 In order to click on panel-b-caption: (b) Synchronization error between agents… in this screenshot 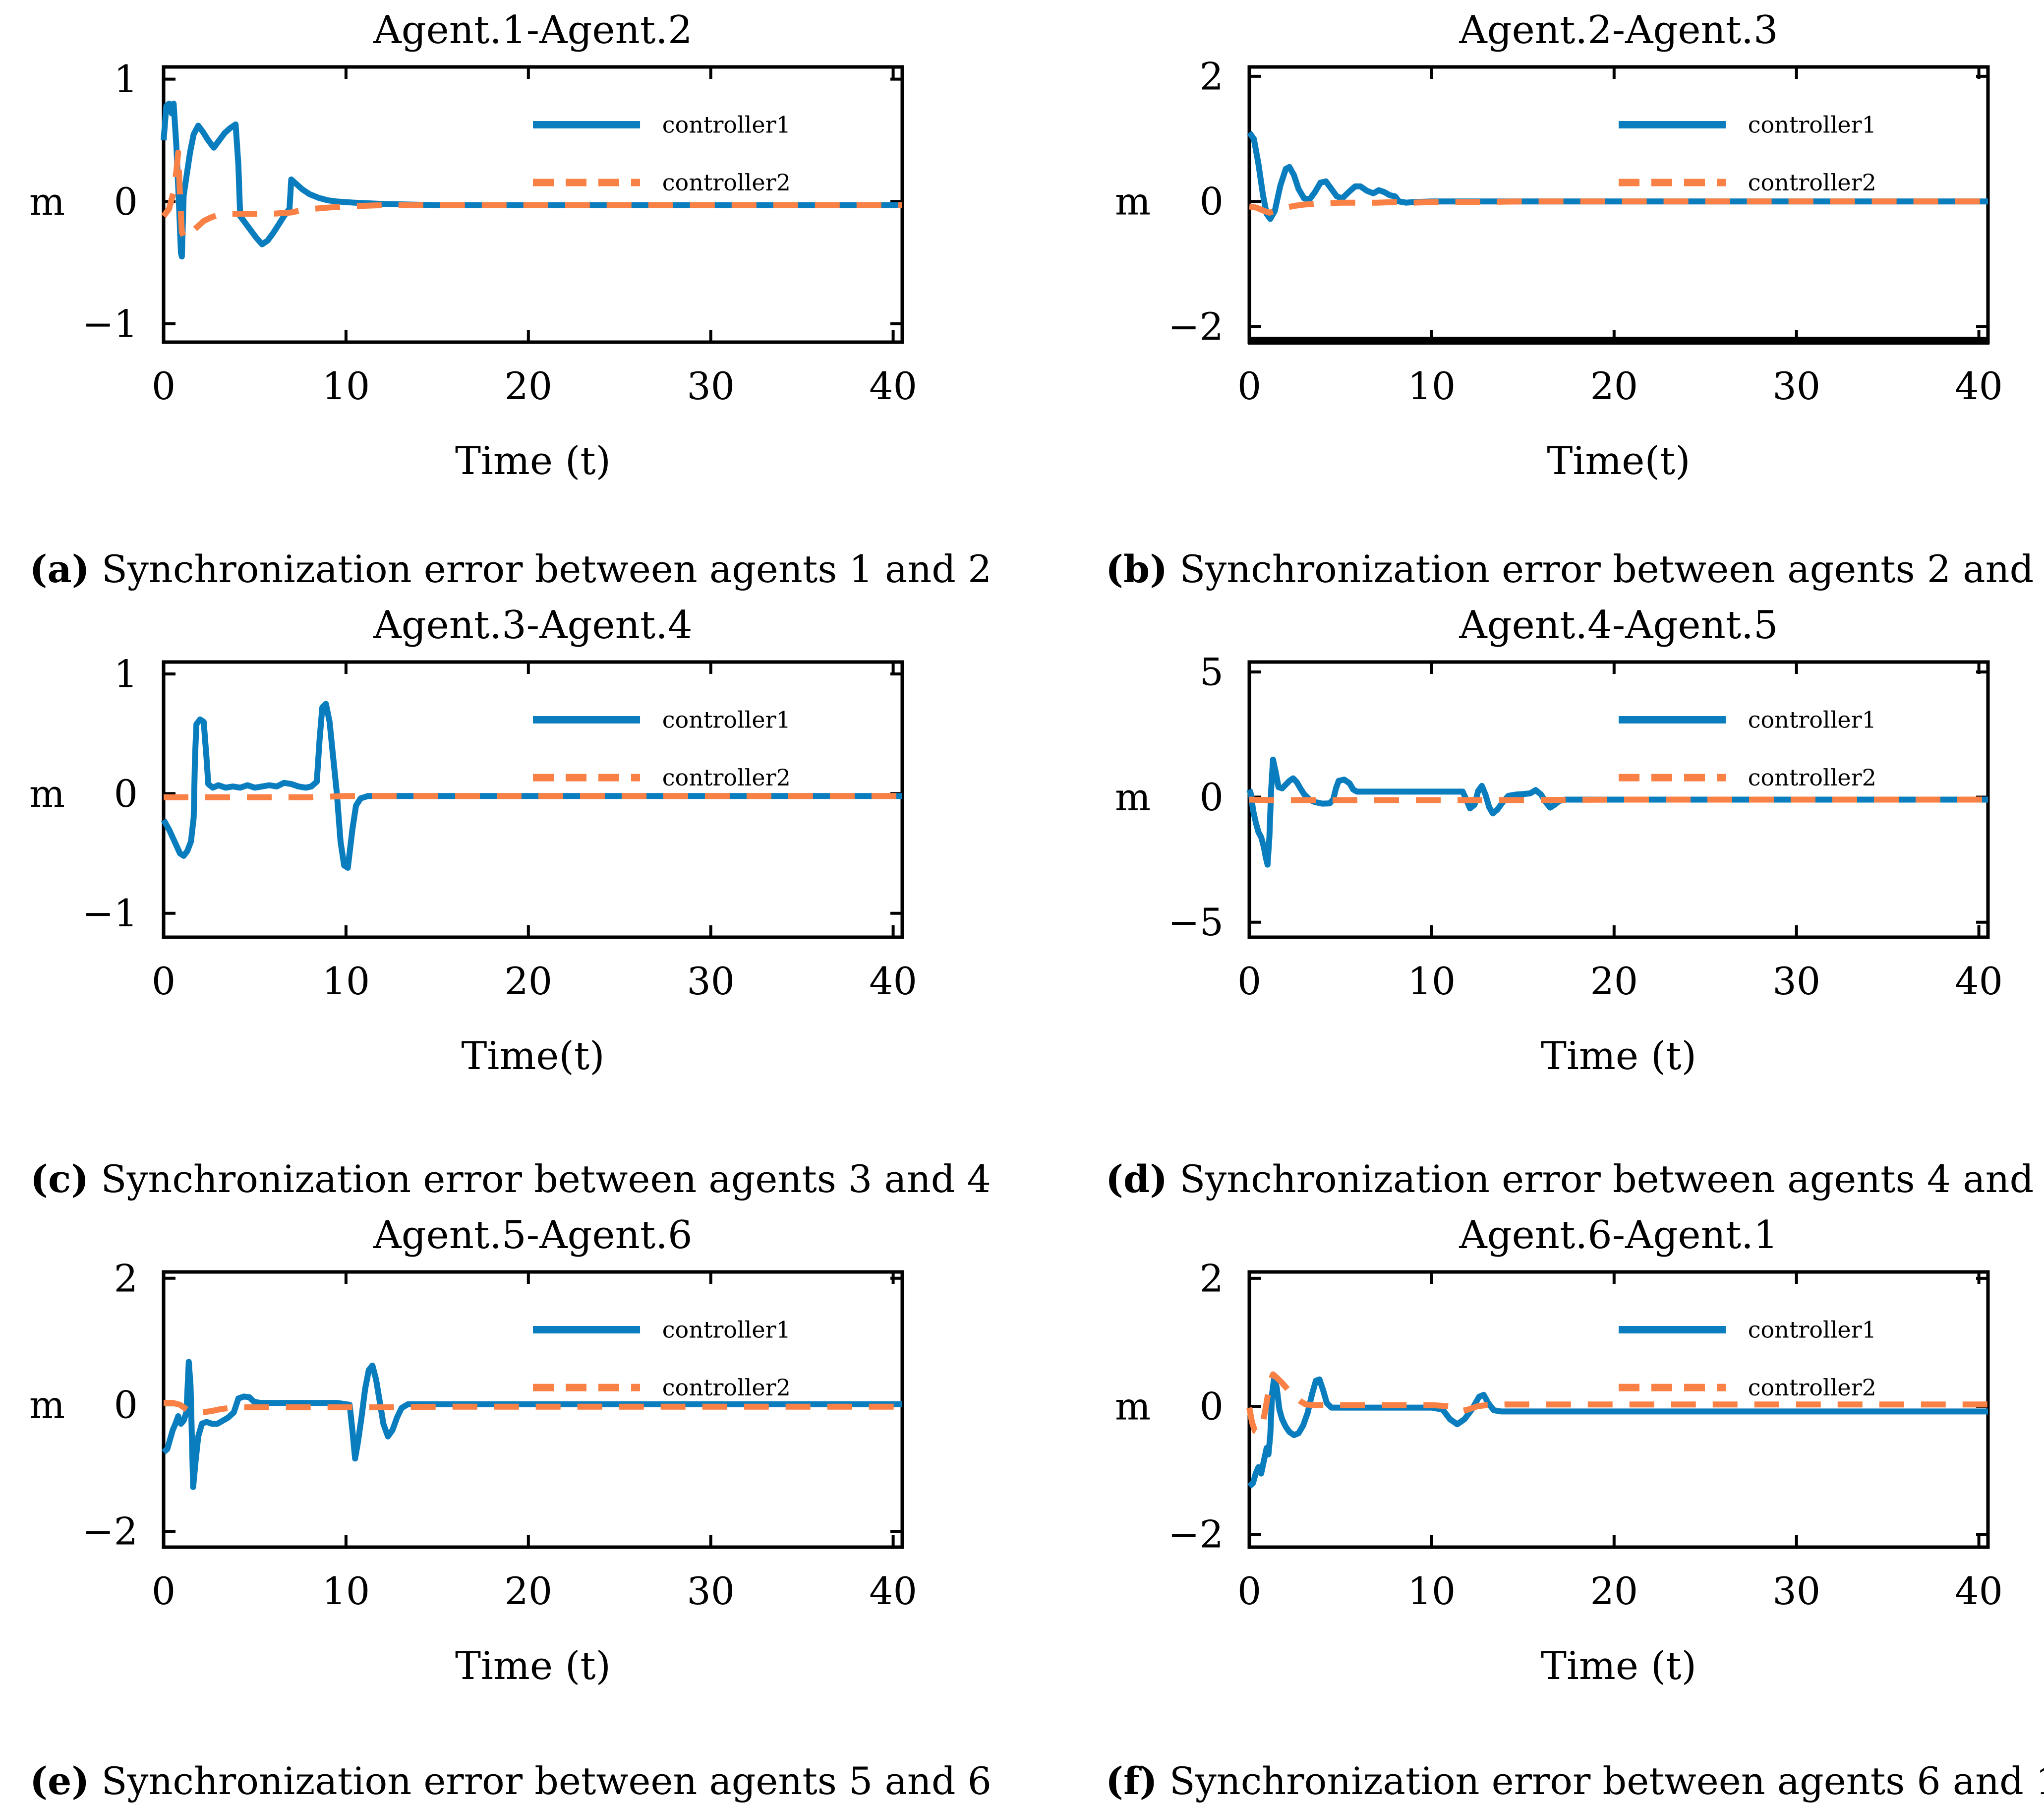, I will do `click(1532, 569)`.